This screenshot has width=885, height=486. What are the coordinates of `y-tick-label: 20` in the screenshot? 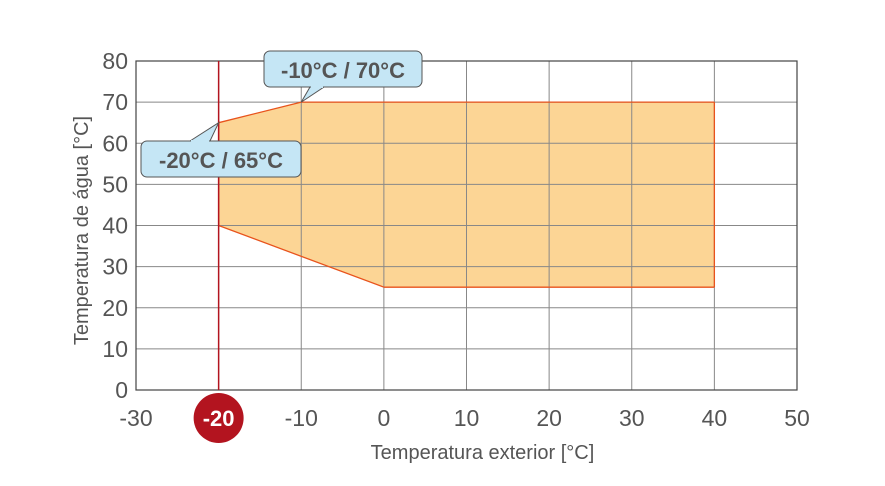 It's located at (115, 308).